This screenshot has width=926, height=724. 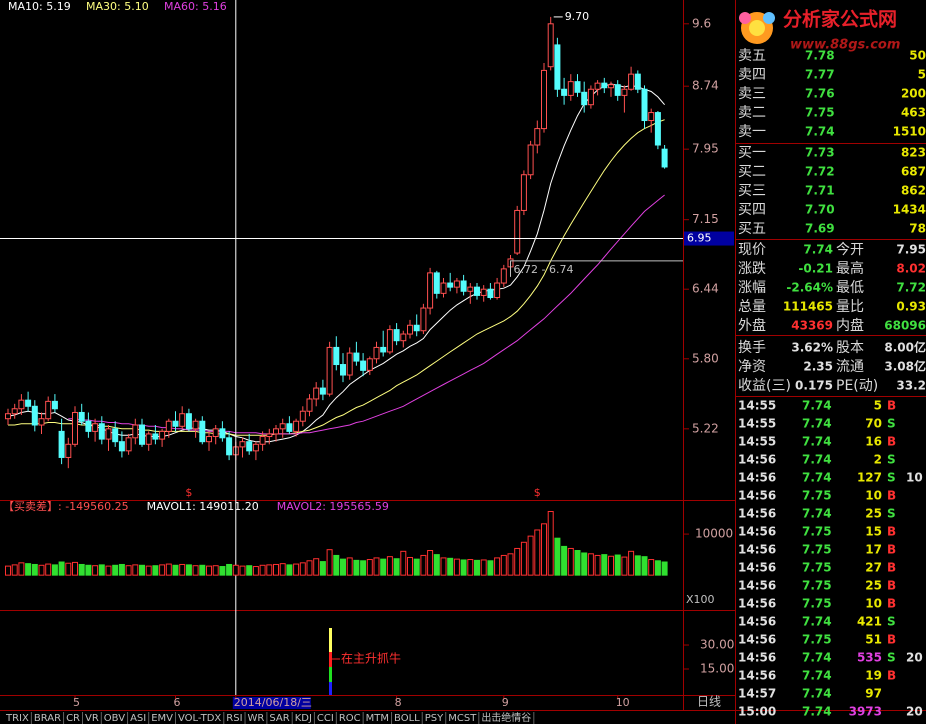 I want to click on y-tick-label: 7.95, so click(x=705, y=149).